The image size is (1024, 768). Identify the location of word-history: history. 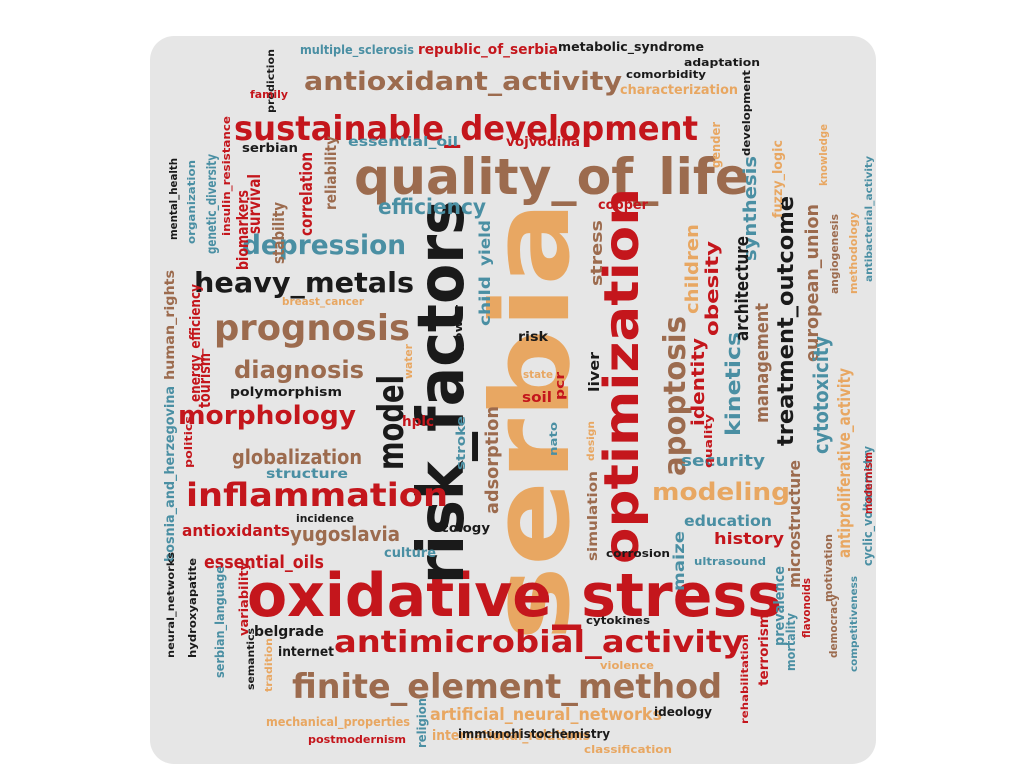
(749, 538).